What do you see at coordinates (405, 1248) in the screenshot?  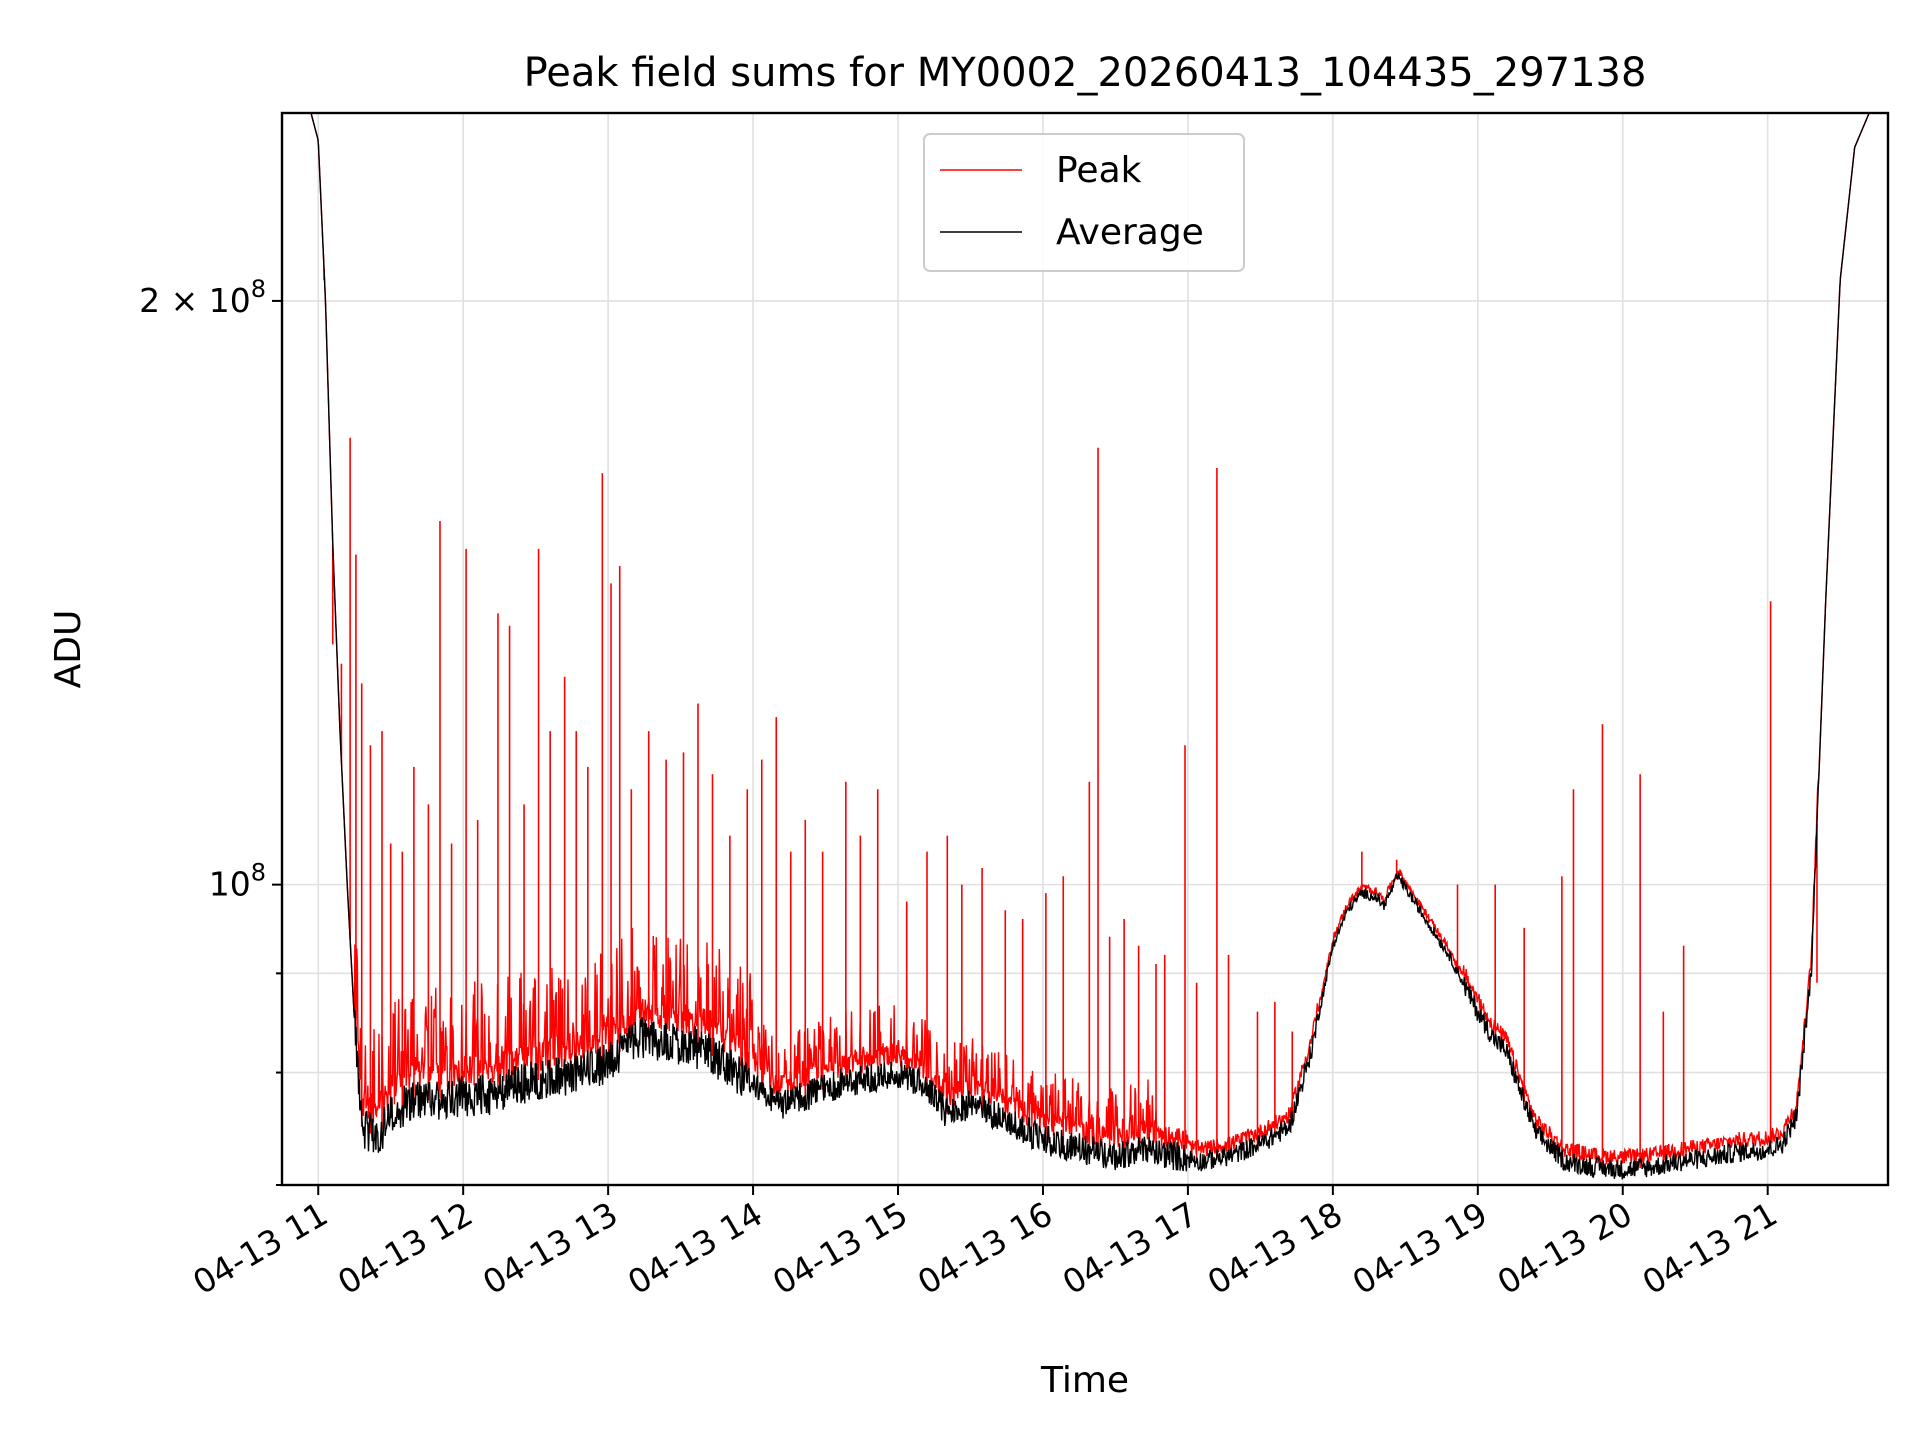 I see `x-tick-label: 04-13 12` at bounding box center [405, 1248].